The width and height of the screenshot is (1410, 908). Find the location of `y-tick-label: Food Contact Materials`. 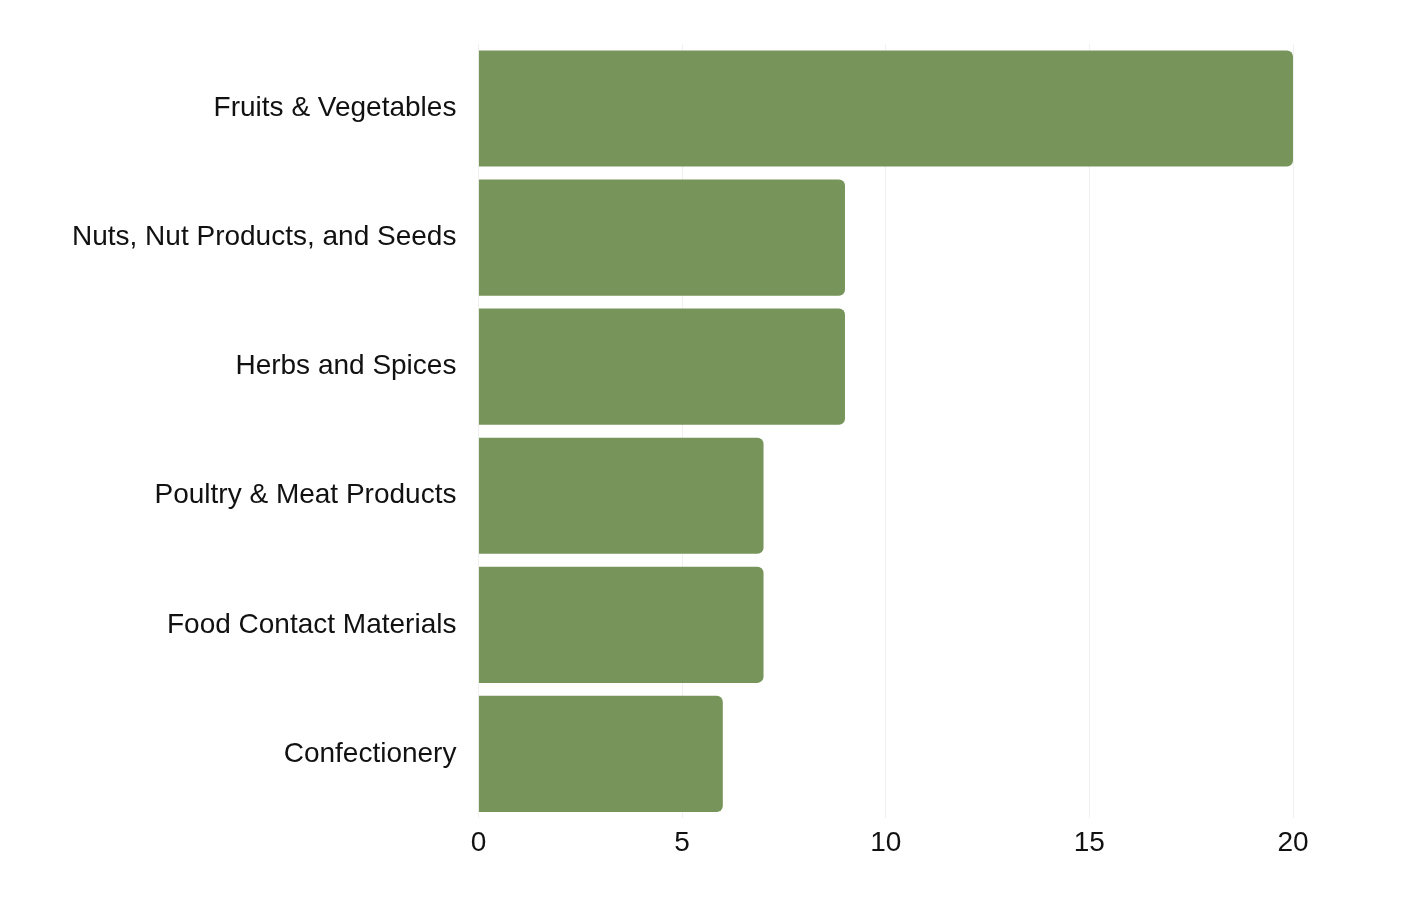

y-tick-label: Food Contact Materials is located at coordinates (311, 623).